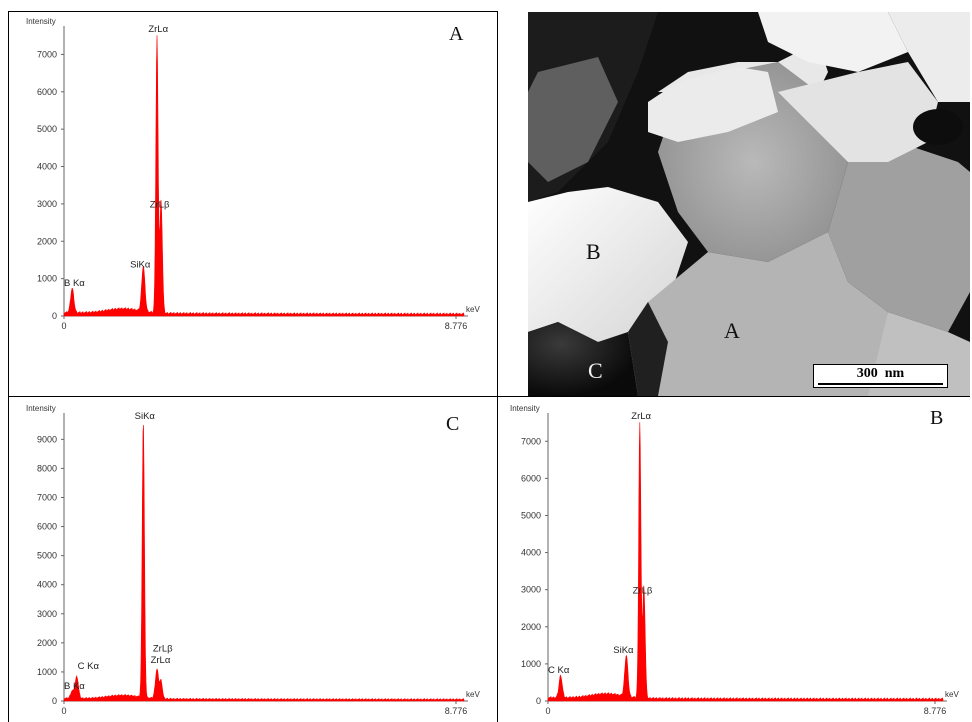 Image resolution: width=972 pixels, height=722 pixels. What do you see at coordinates (936, 418) in the screenshot?
I see `panel-letter: B` at bounding box center [936, 418].